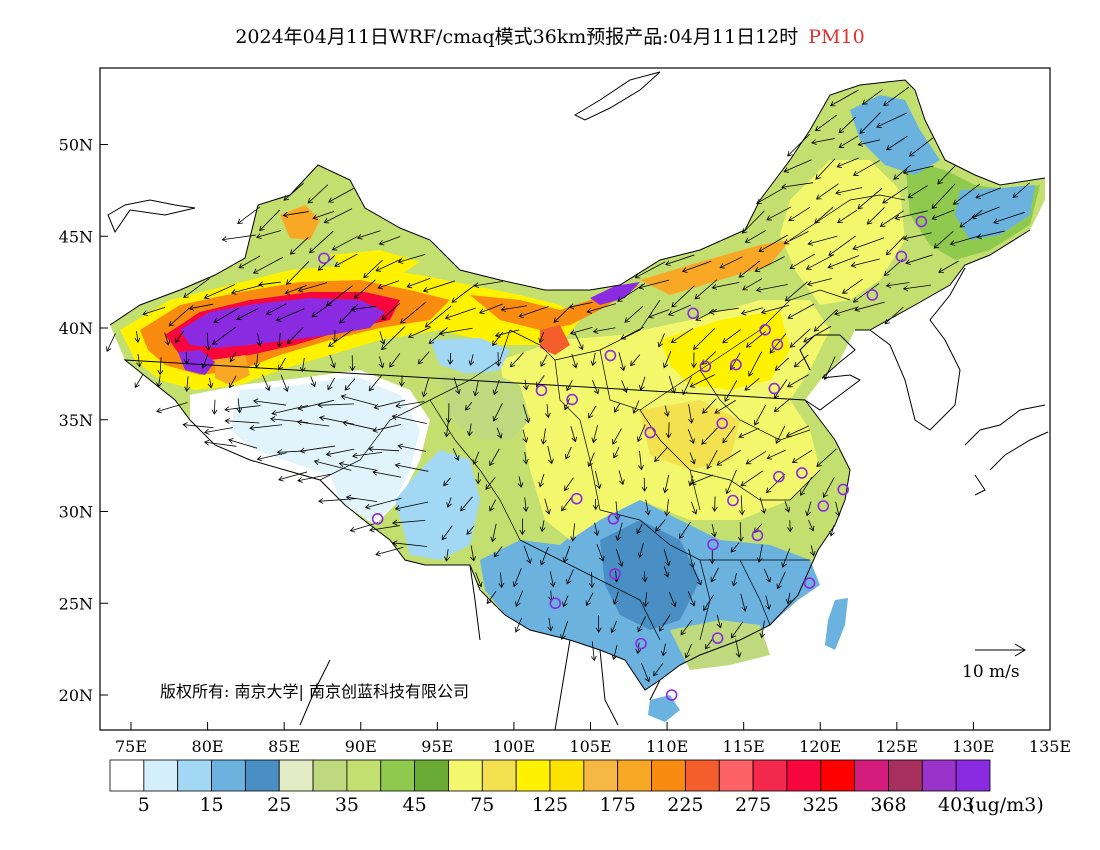 This screenshot has width=1100, height=850. I want to click on hebei-yellow-strong, so click(725, 350).